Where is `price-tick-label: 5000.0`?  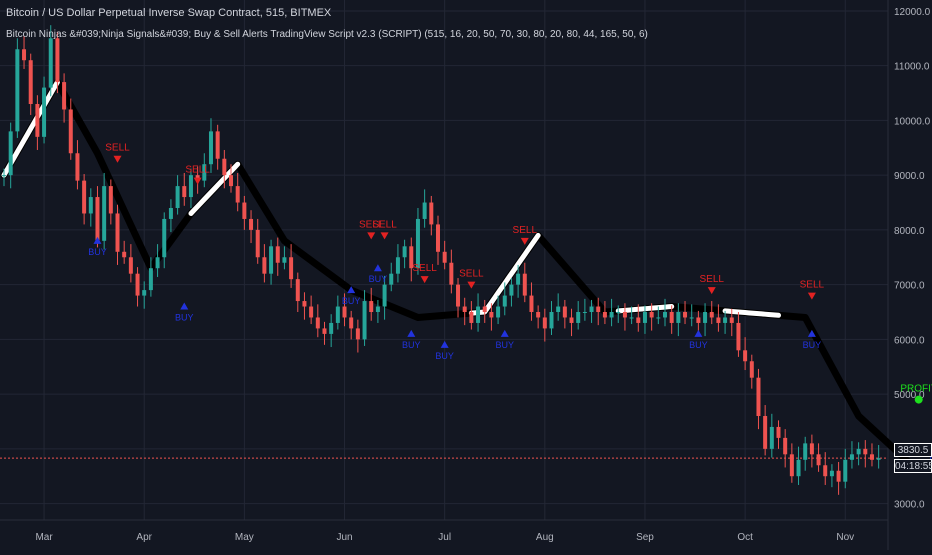
price-tick-label: 5000.0 is located at coordinates (909, 395).